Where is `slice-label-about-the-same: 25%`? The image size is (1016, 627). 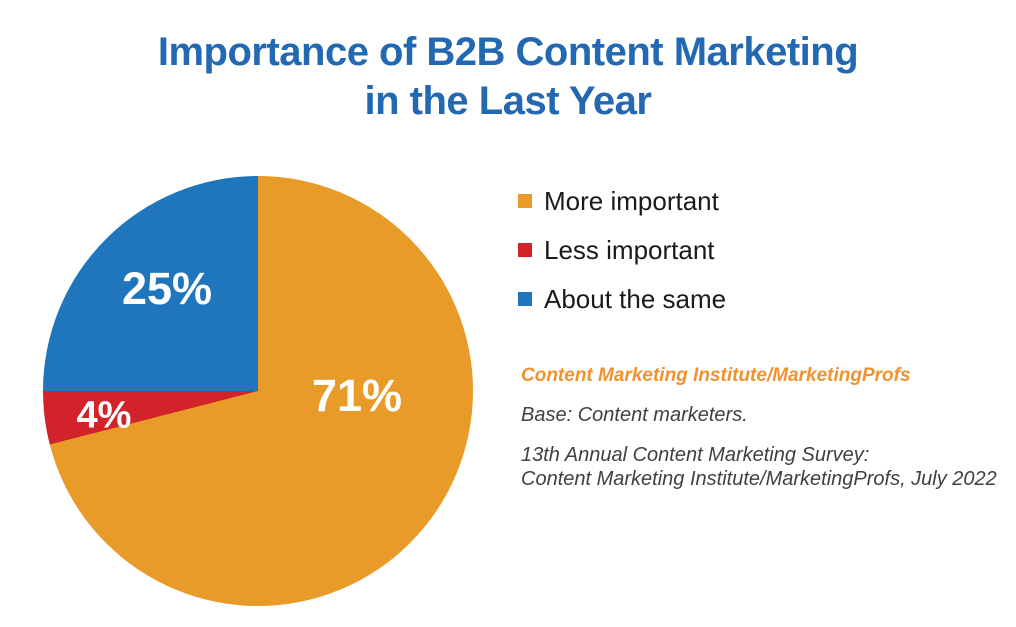
slice-label-about-the-same: 25% is located at coordinates (167, 288).